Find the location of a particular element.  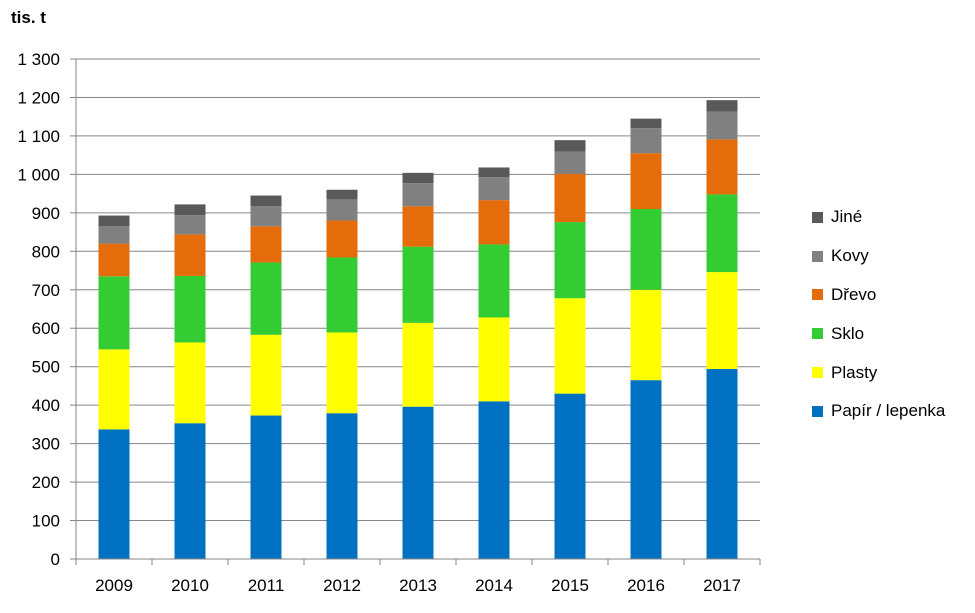

y-tick-label: 200 is located at coordinates (46, 482).